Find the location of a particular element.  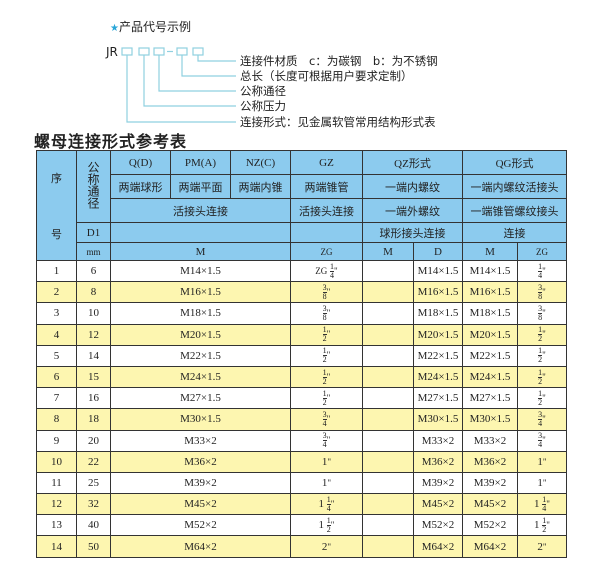

header-cell: ZG is located at coordinates (542, 251).